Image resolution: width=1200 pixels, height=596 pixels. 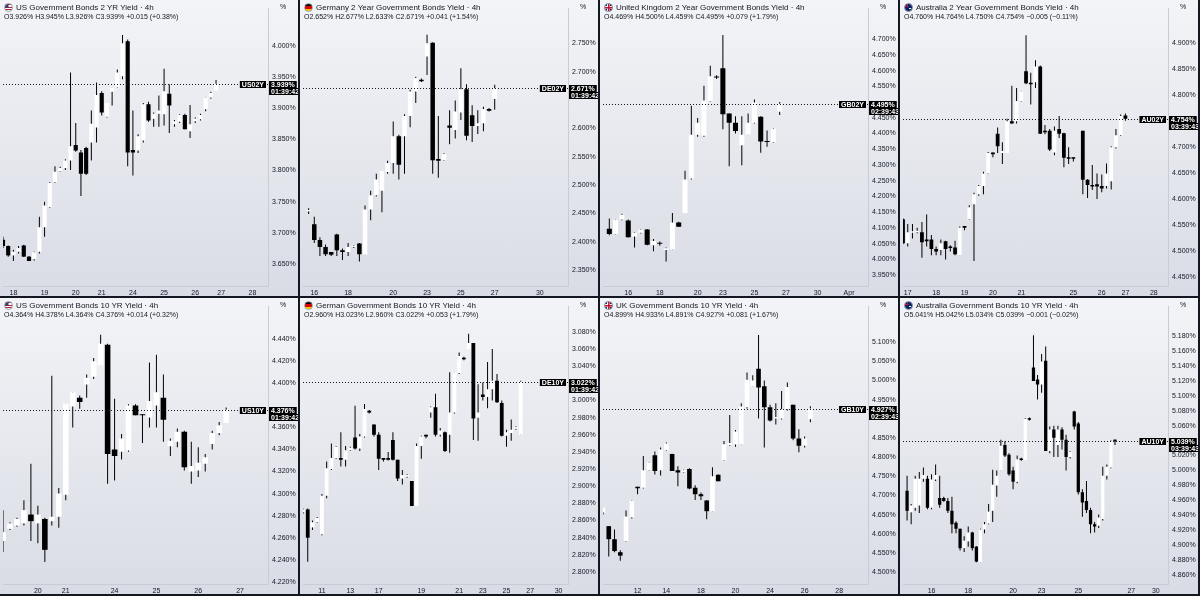 What do you see at coordinates (997, 7) in the screenshot?
I see `chart-title: Australia 2 Year Government Bonds Yield · 4h` at bounding box center [997, 7].